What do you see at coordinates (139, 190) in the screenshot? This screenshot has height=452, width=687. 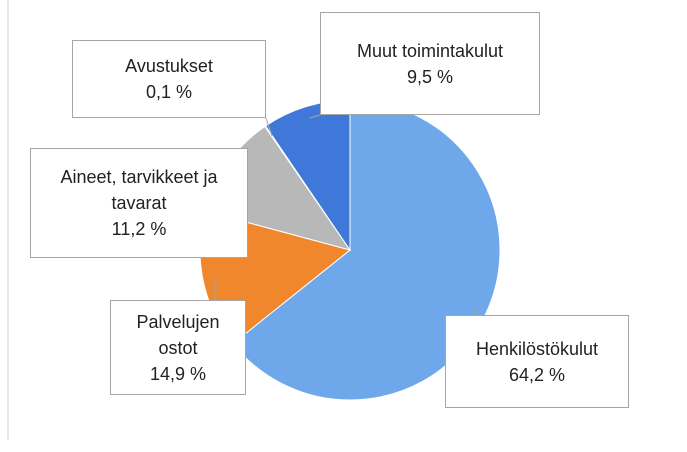 I see `category-label: Aineet, tarvikkeet ja tavarat` at bounding box center [139, 190].